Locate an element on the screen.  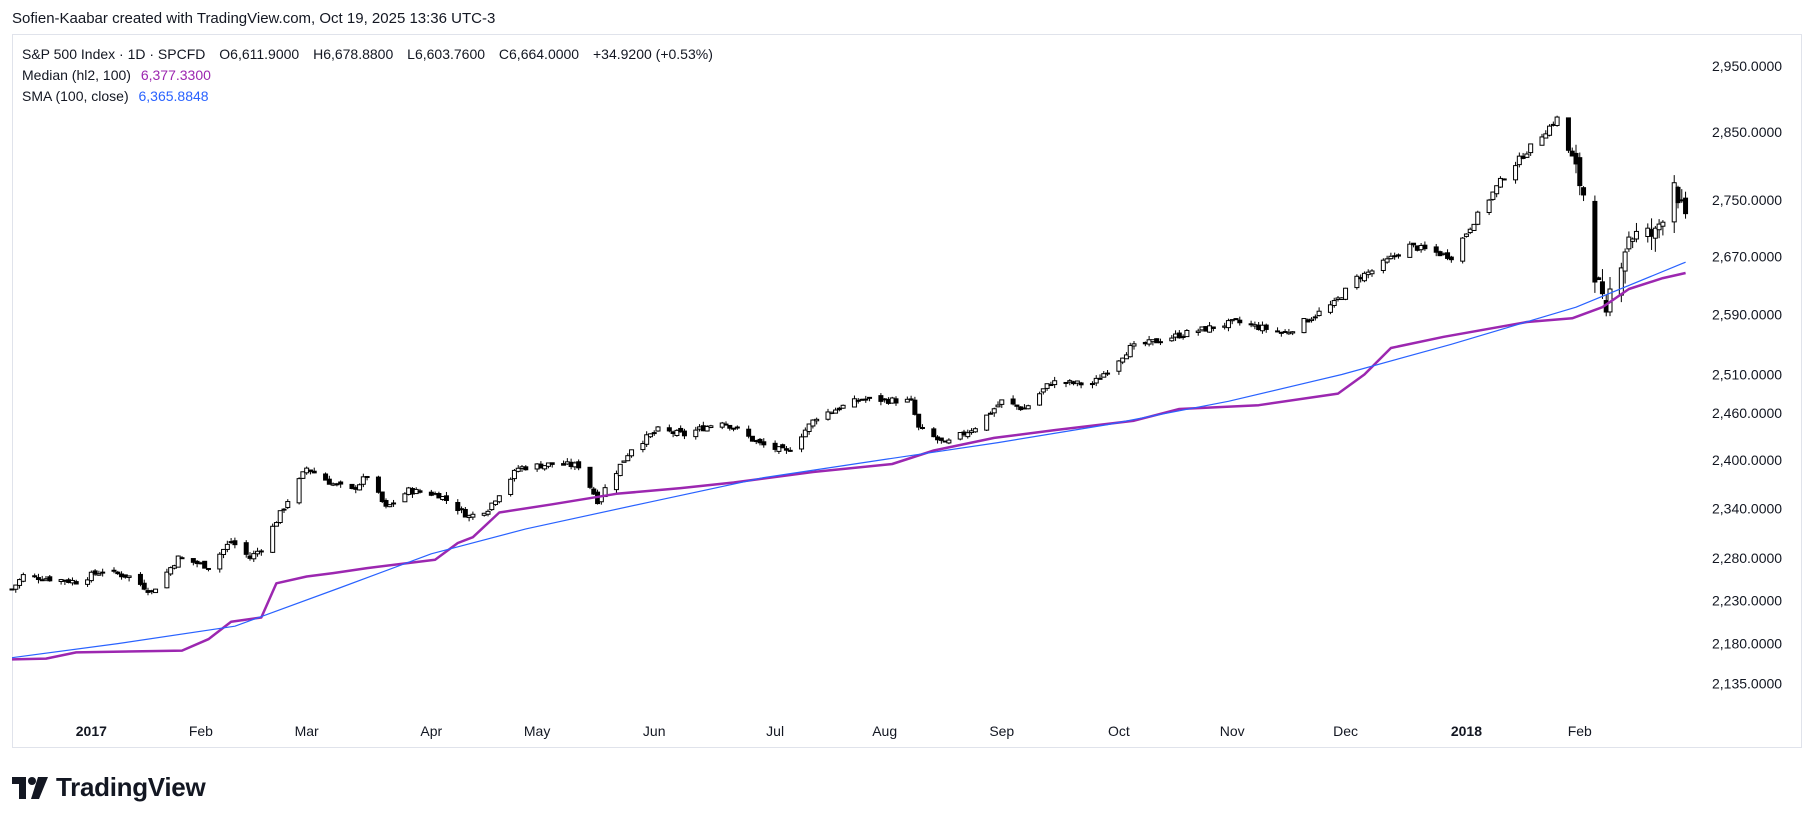
price-axis-label: 2,510.0000 is located at coordinates (1747, 374).